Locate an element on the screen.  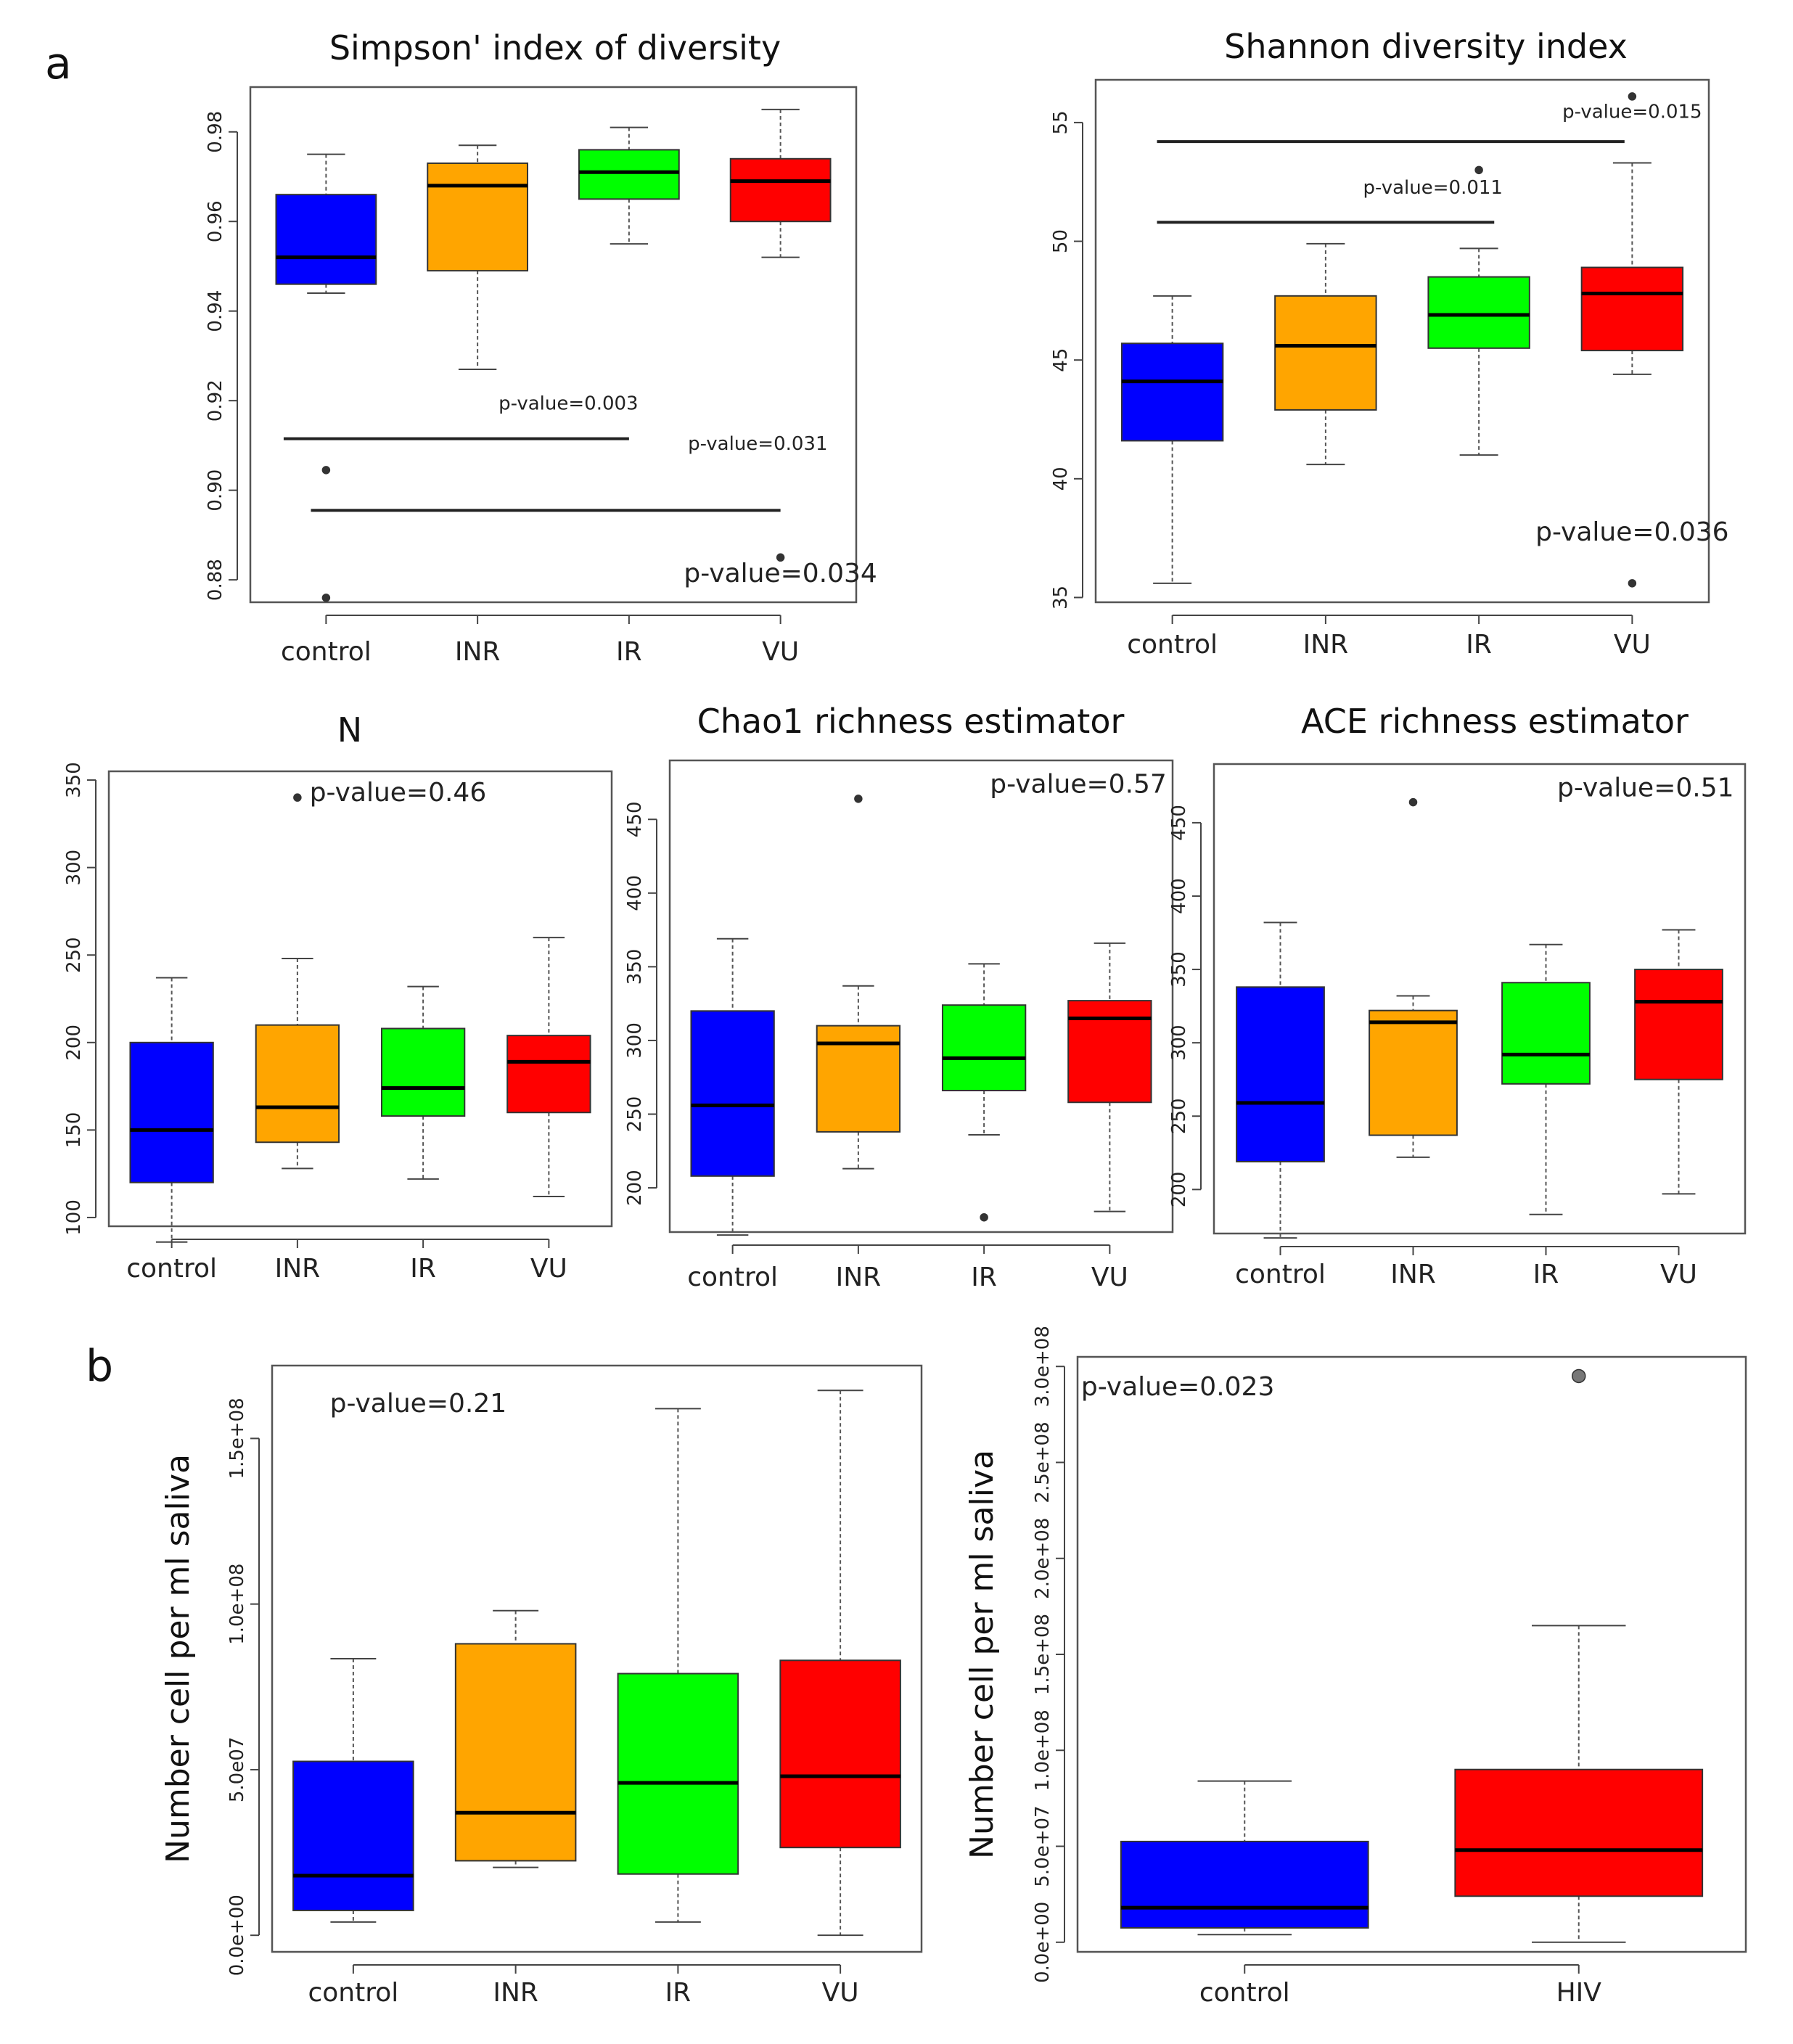
x-category-label: HIV is located at coordinates (1579, 1993).